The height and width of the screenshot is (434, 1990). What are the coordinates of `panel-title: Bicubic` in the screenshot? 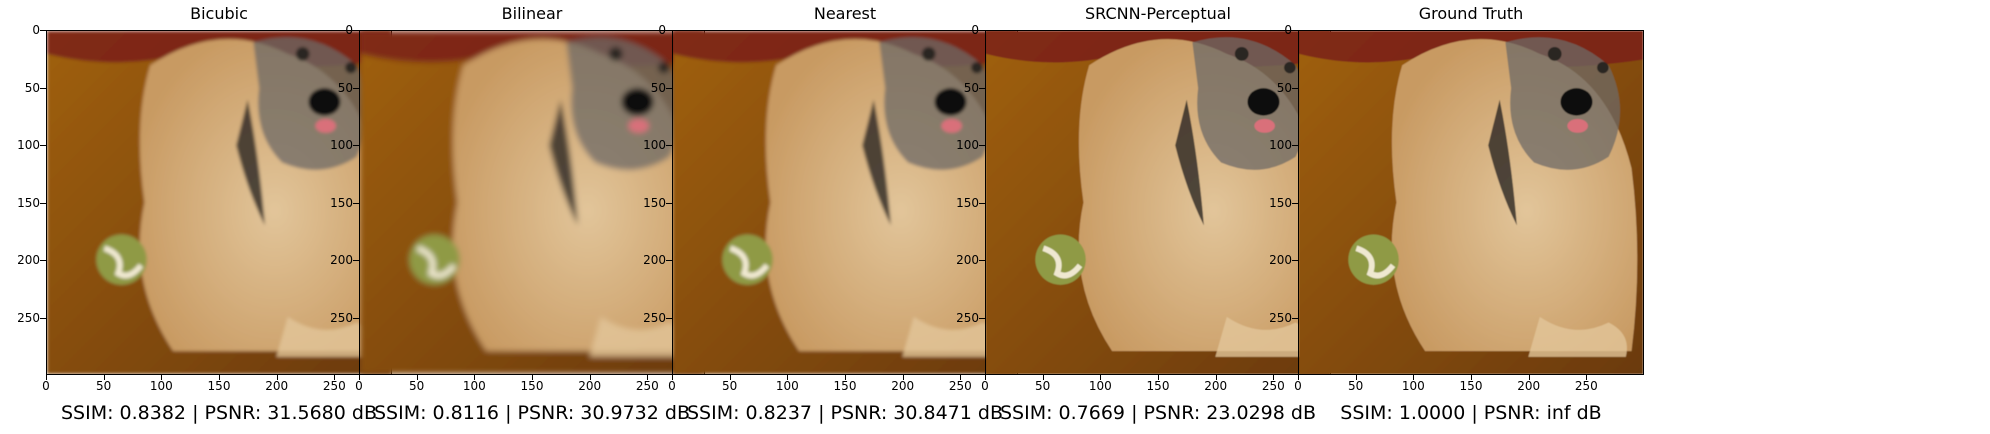 It's located at (219, 13).